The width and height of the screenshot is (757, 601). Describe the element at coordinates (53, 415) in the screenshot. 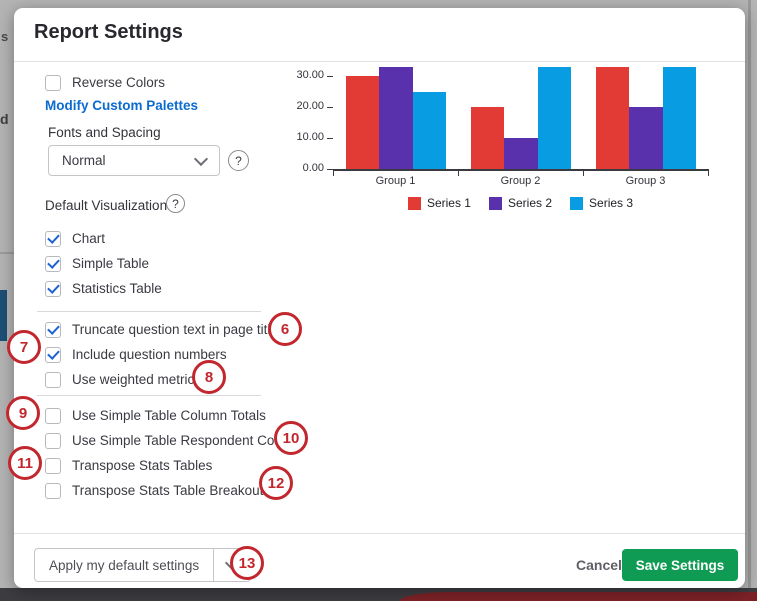

I see `simple-table-column-totals-checkbox` at that location.